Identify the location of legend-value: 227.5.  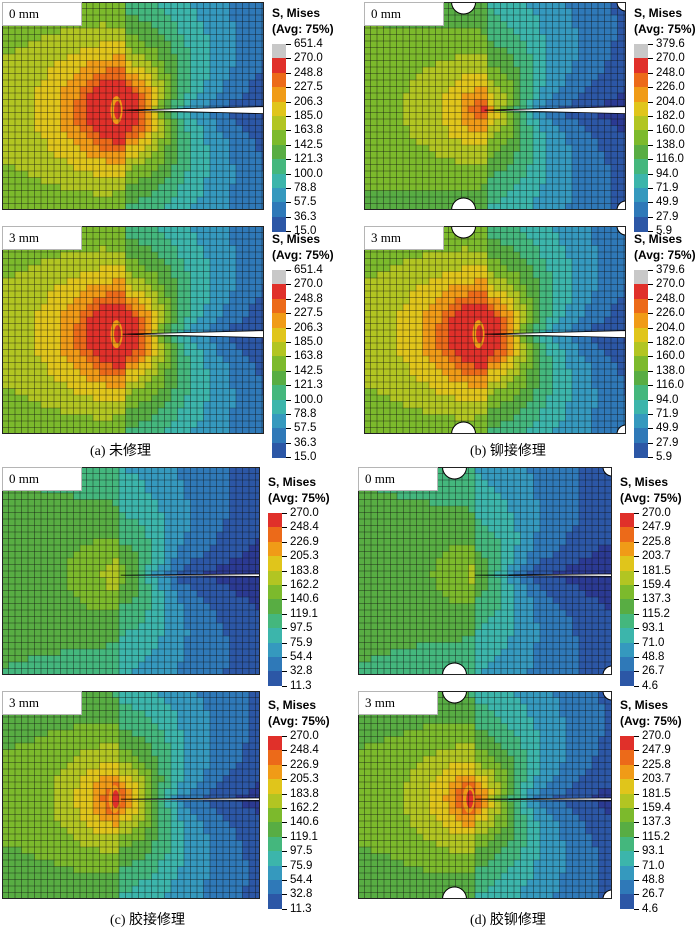
(308, 313).